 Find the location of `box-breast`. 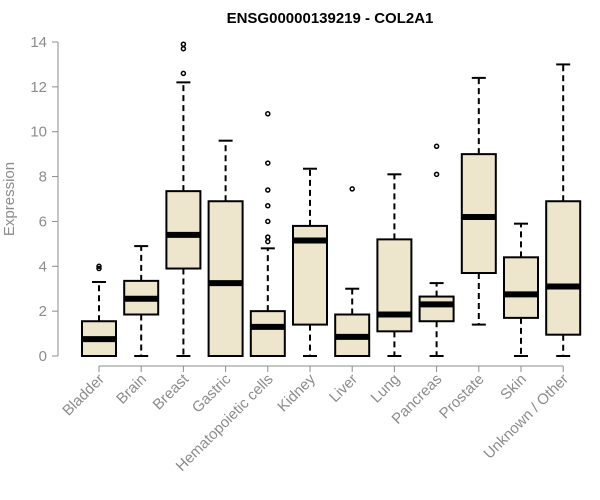

box-breast is located at coordinates (183, 199).